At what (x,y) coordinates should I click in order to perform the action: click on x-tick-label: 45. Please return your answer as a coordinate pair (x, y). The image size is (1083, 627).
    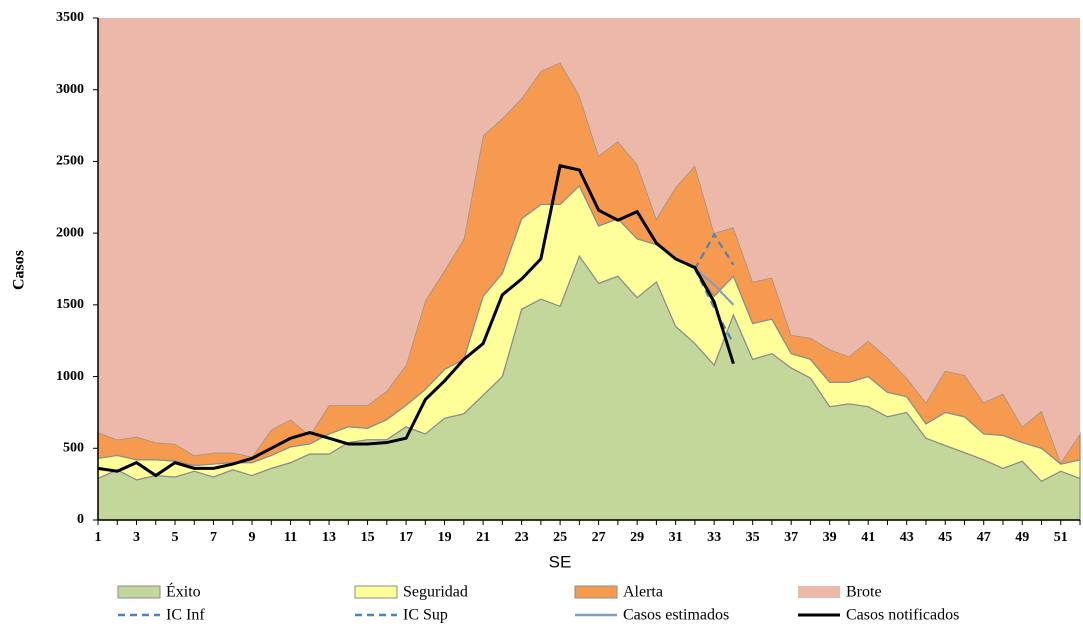
    Looking at the image, I should click on (945, 537).